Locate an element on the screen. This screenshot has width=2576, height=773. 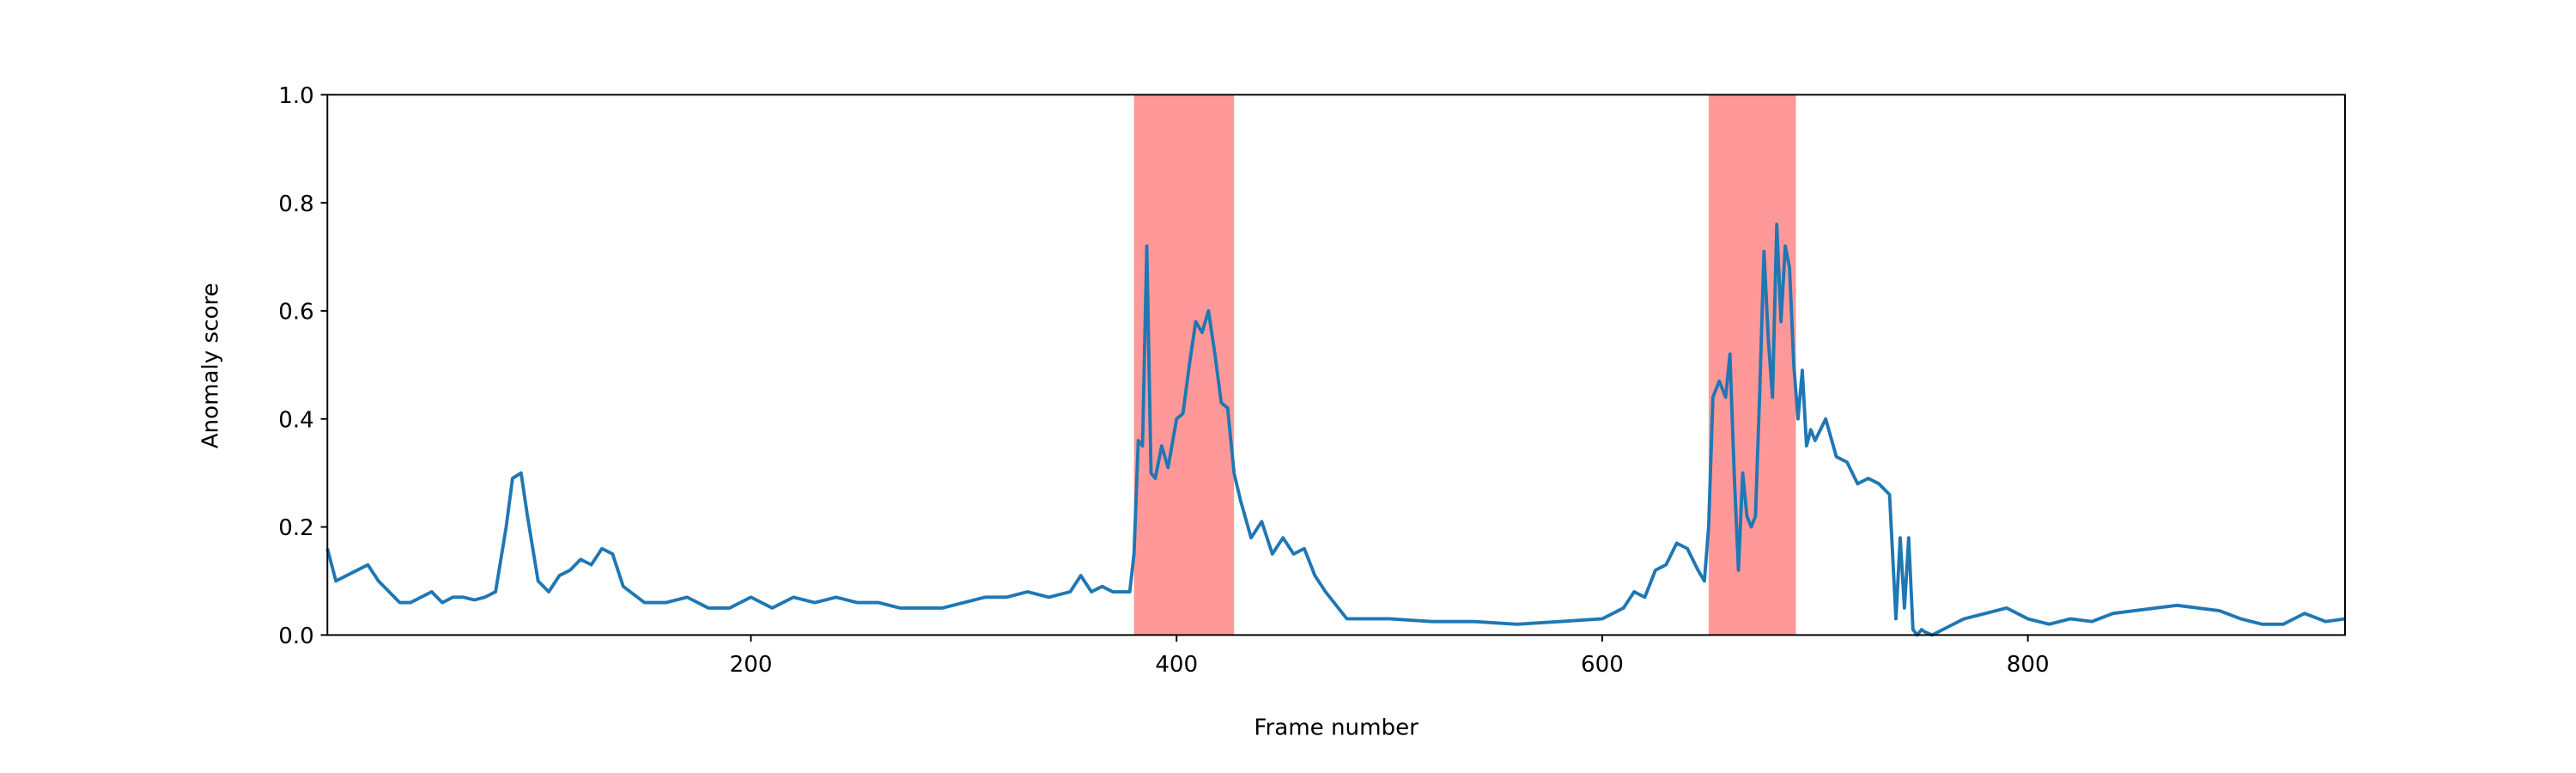
x-axis-label: Frame number is located at coordinates (1336, 727).